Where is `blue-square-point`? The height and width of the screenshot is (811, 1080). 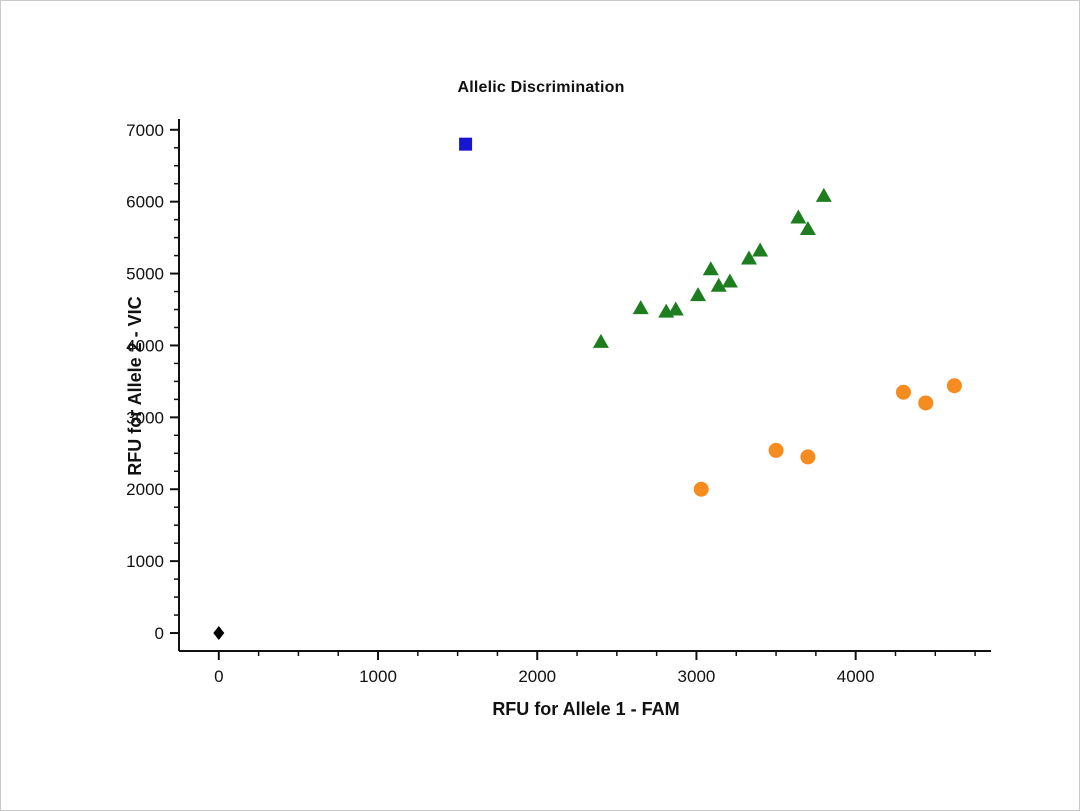
blue-square-point is located at coordinates (466, 144).